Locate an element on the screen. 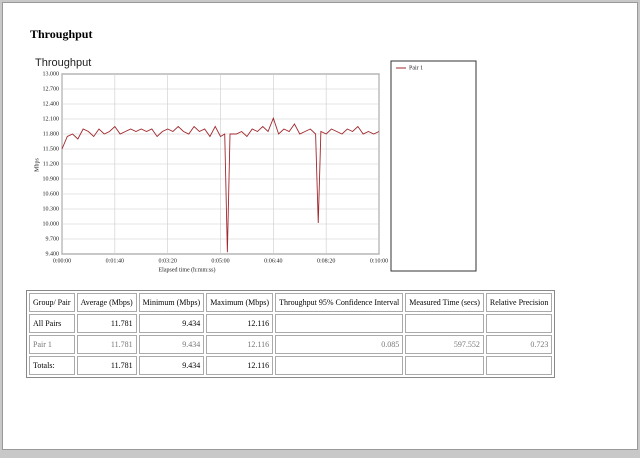 Image resolution: width=640 pixels, height=458 pixels. chart-title: Throughput is located at coordinates (63, 63).